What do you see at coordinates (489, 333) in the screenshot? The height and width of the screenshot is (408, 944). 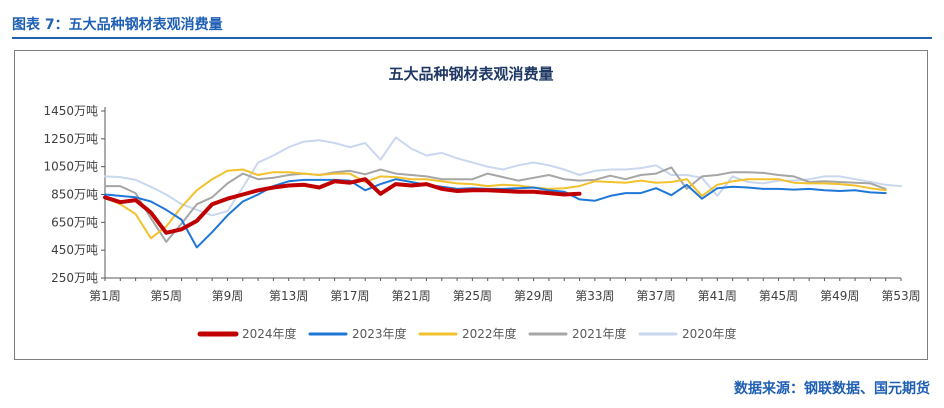 I see `legend-label: 2022年度` at bounding box center [489, 333].